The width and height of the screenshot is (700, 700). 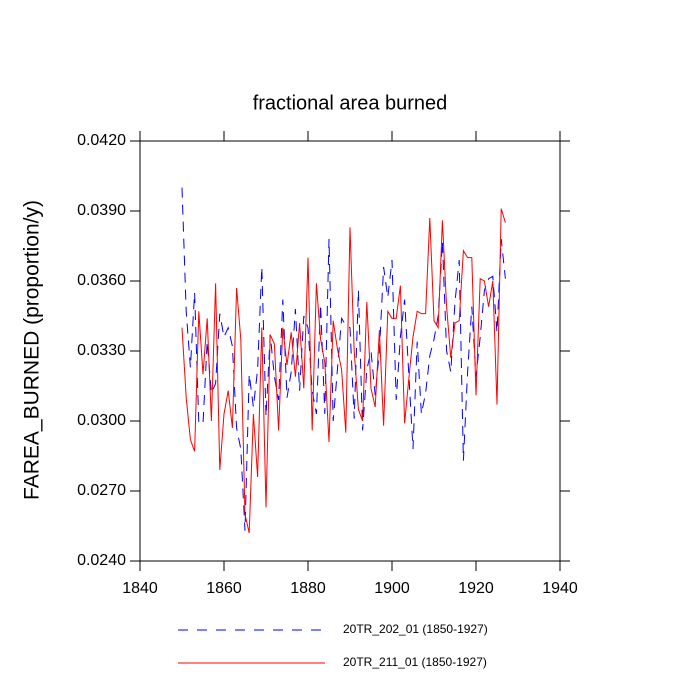 I want to click on y-tick-label: 0.0420, so click(x=101, y=140).